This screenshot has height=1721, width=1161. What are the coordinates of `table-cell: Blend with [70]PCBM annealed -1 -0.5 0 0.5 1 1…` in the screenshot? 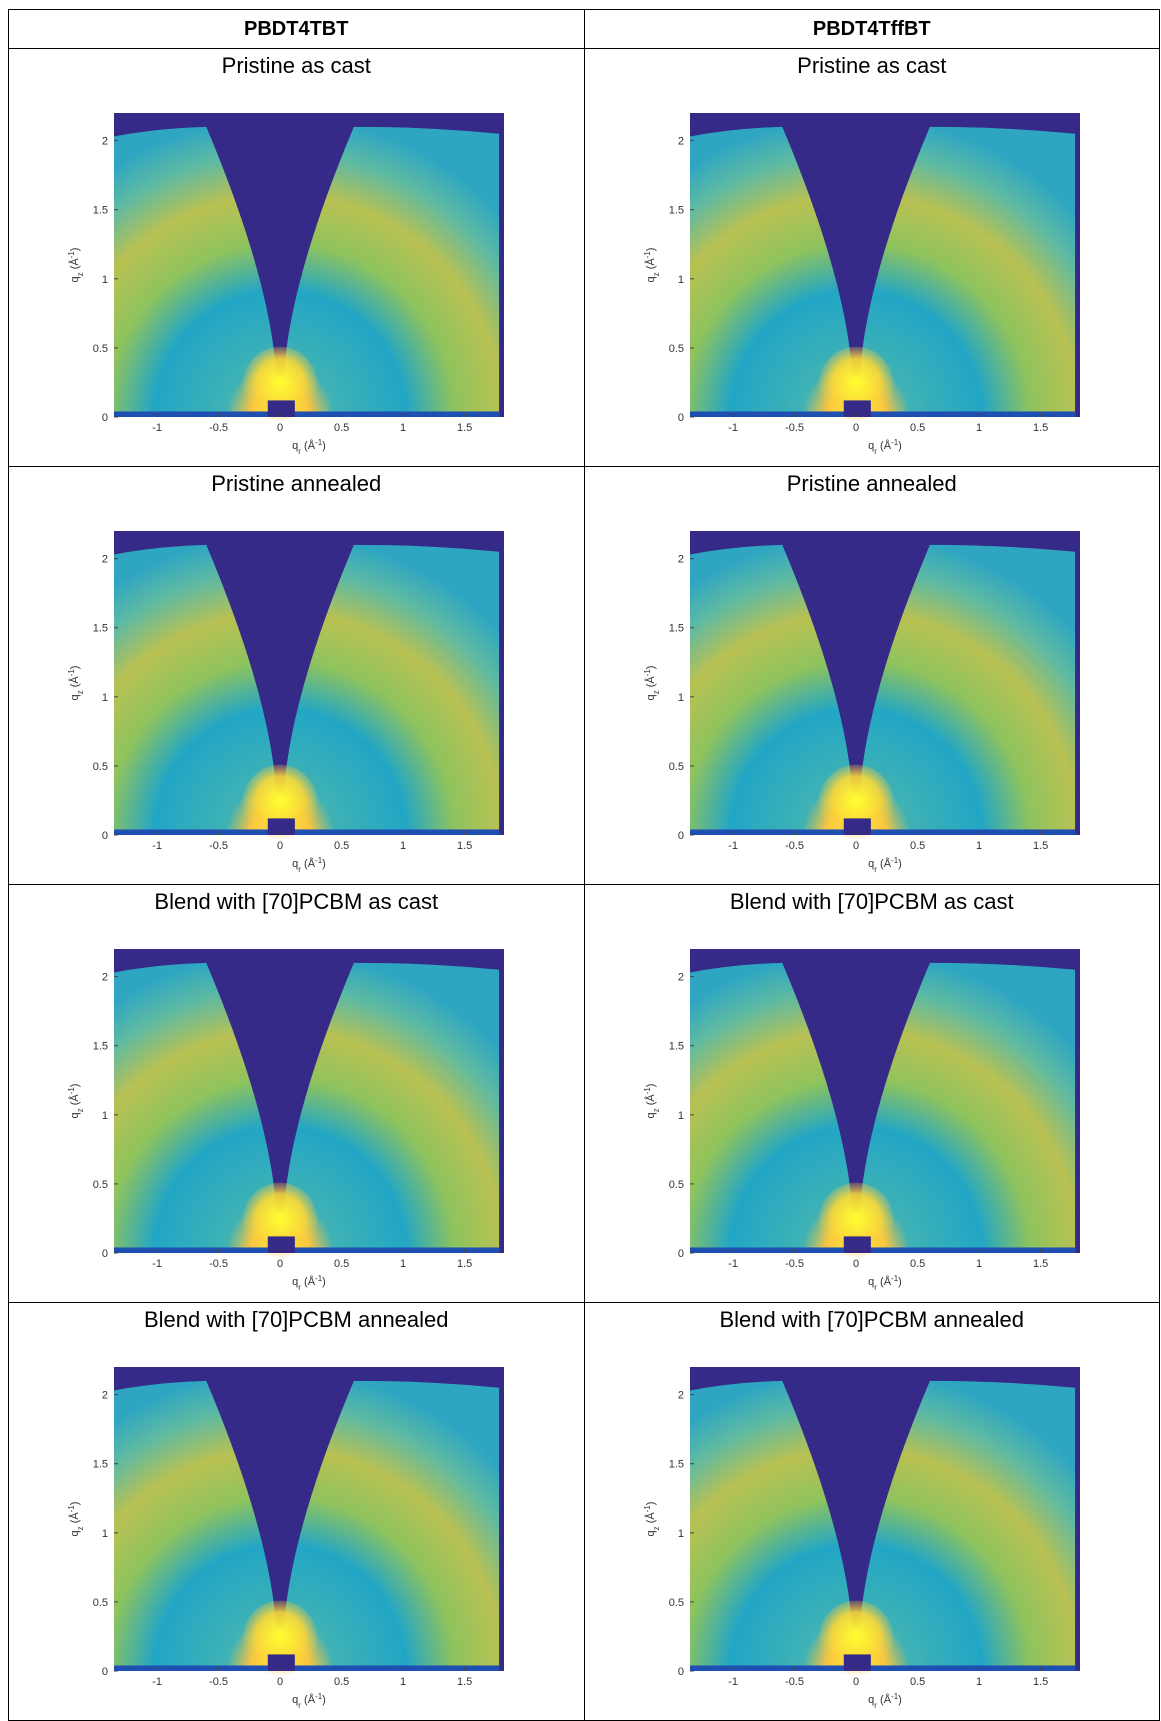 It's located at (296, 1511).